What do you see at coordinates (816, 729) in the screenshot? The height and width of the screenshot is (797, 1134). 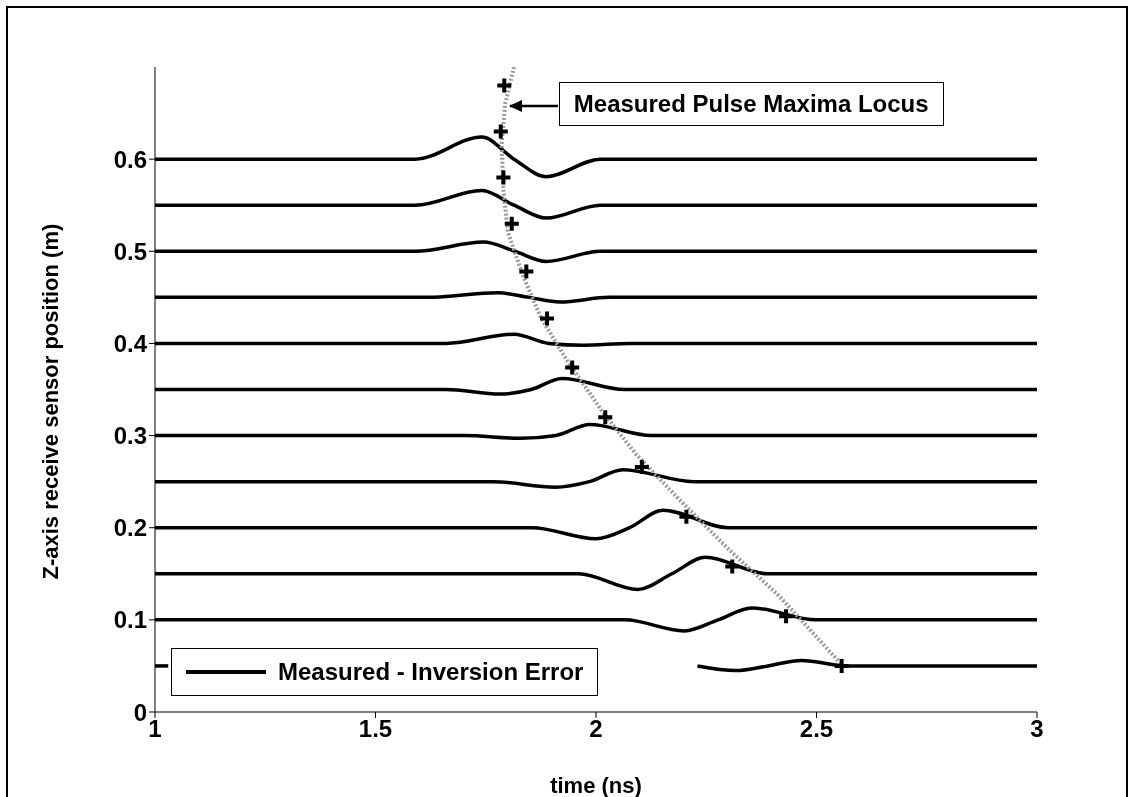 I see `x-tick-label: 2.5` at bounding box center [816, 729].